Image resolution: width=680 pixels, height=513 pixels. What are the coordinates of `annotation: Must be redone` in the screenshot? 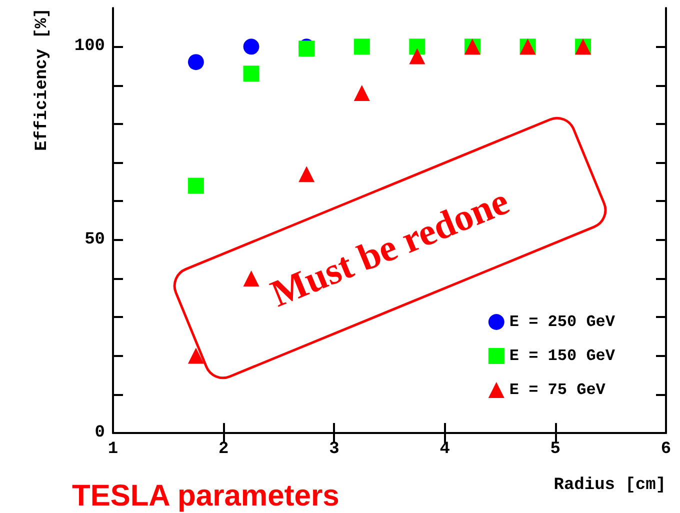 It's located at (390, 248).